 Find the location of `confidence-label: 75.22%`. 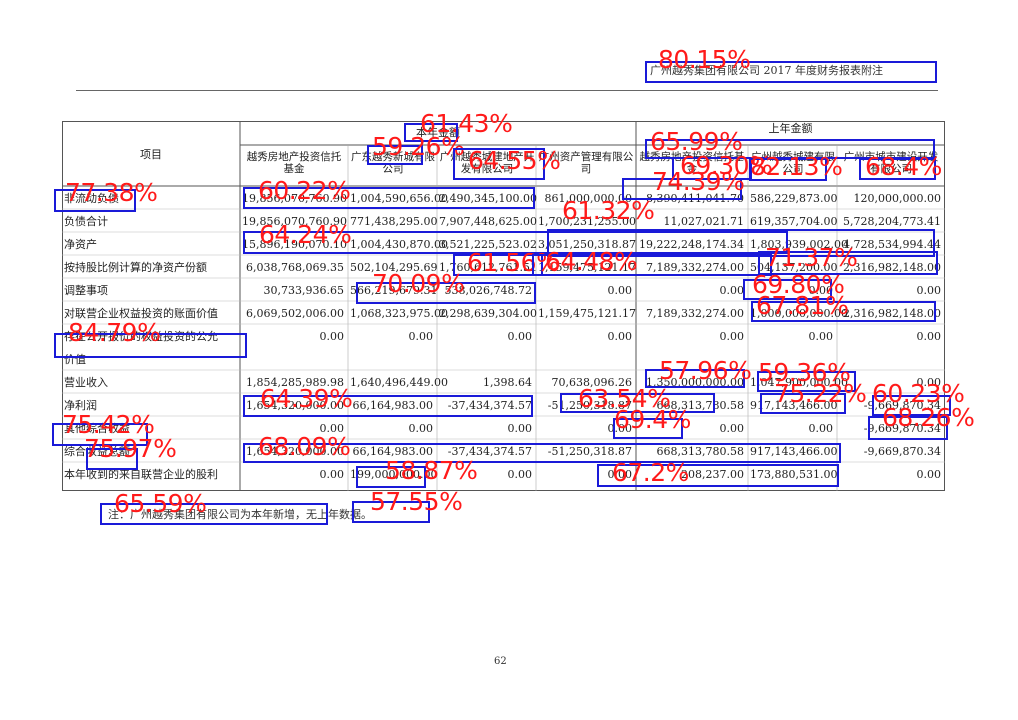

confidence-label: 75.22% is located at coordinates (820, 393).